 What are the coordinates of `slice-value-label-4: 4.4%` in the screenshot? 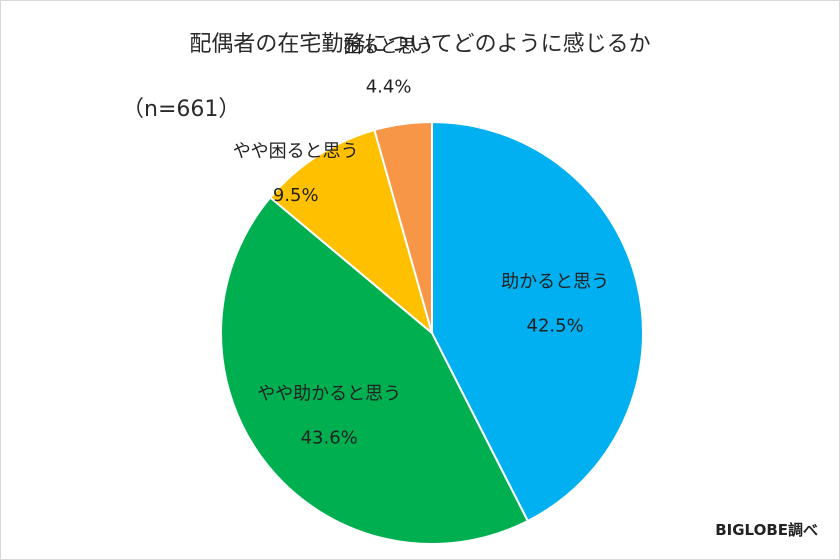 It's located at (389, 87).